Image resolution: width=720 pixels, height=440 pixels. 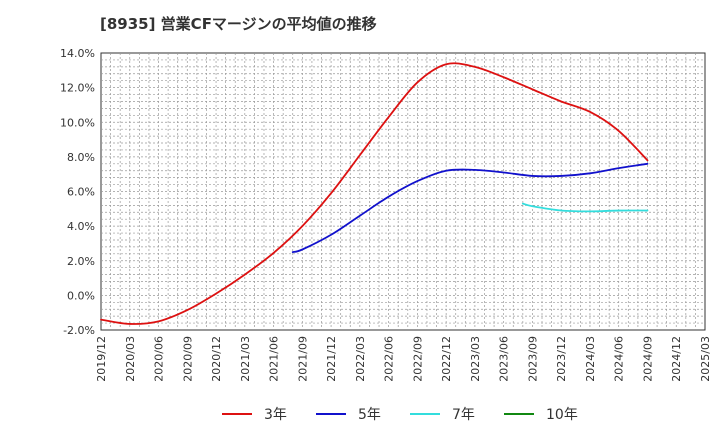 I want to click on y-tick-label: 6.0%, so click(x=81, y=192).